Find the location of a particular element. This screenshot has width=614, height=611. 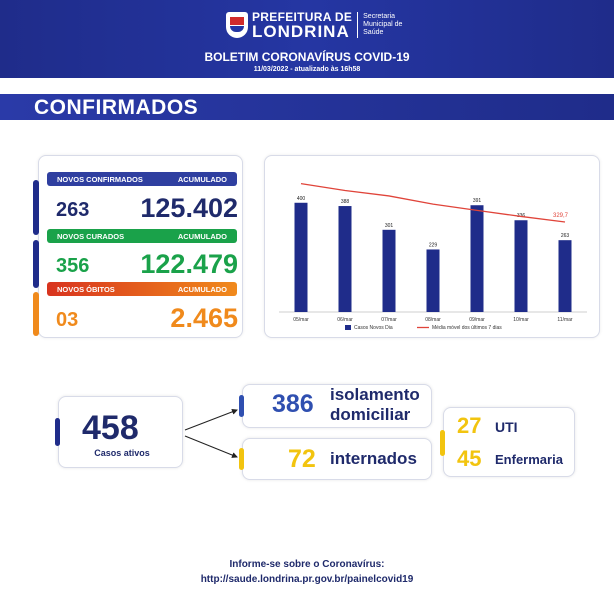

curados-total: 122.479 is located at coordinates (189, 264).